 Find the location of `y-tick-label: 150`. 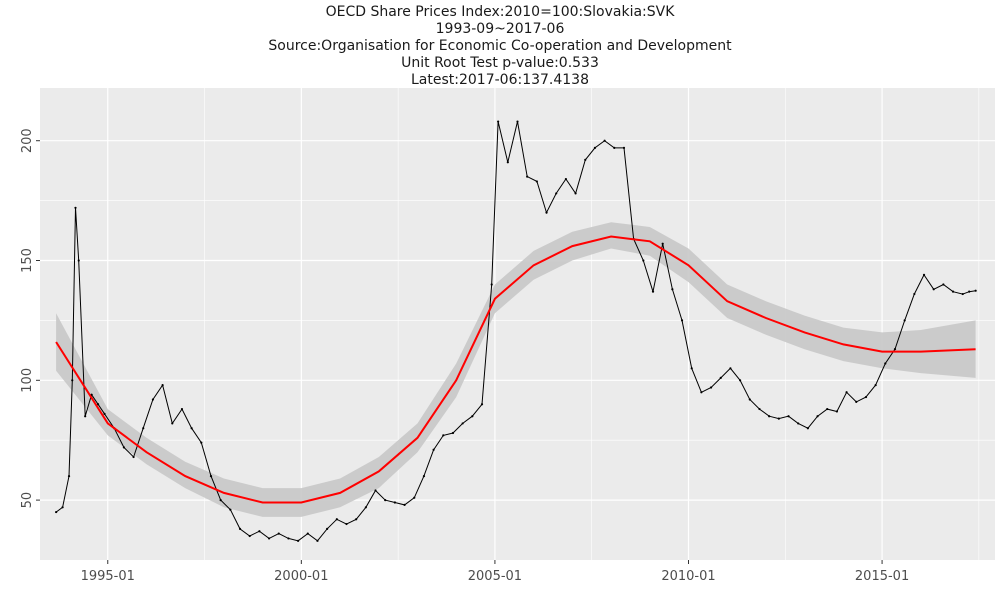

y-tick-label: 150 is located at coordinates (27, 260).